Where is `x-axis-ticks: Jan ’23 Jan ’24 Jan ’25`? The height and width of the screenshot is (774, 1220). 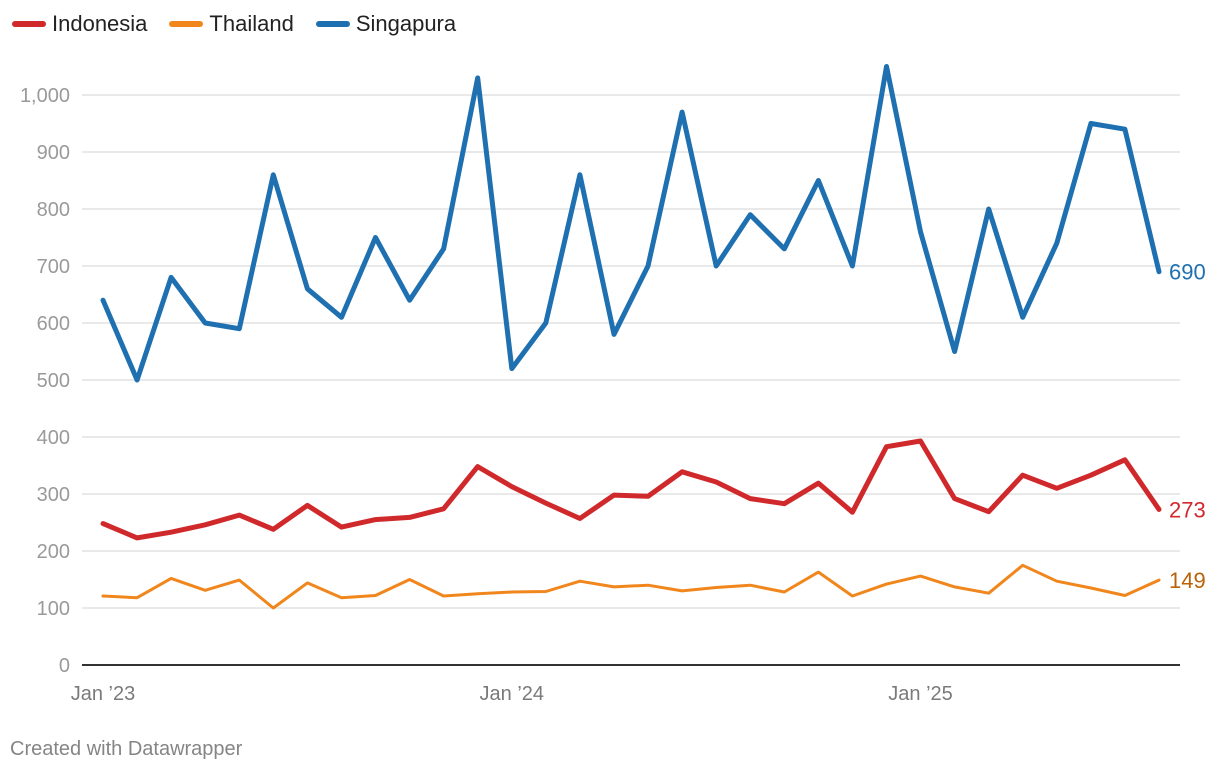 x-axis-ticks: Jan ’23 Jan ’24 Jan ’25 is located at coordinates (512, 694).